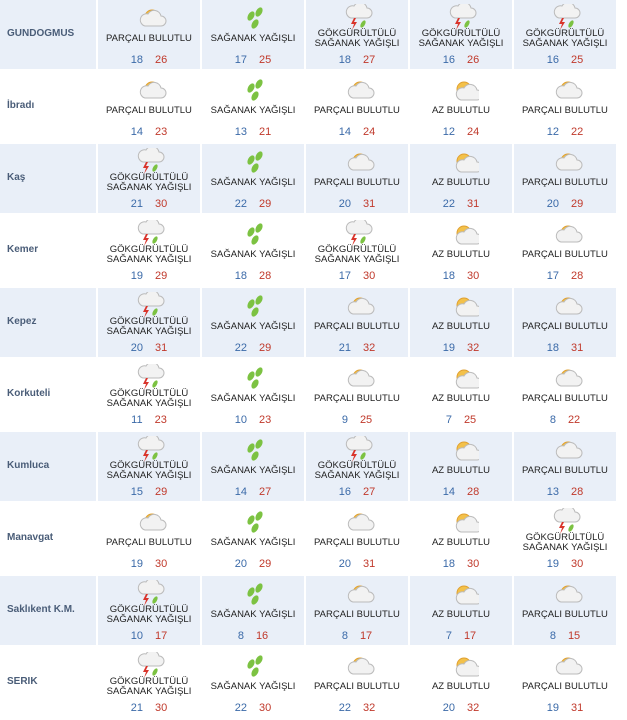  Describe the element at coordinates (136, 708) in the screenshot. I see `low-temp: 21` at that location.